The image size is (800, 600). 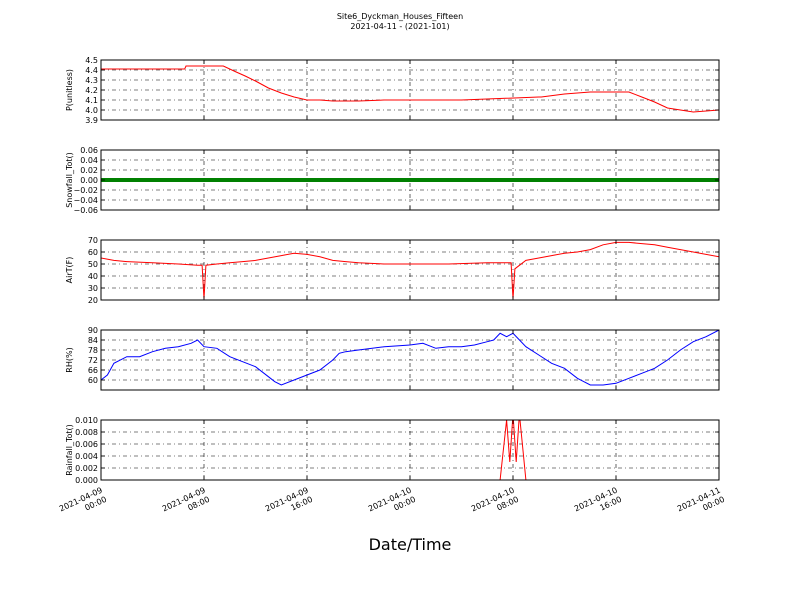 I want to click on y-tick-label: 72, so click(x=93, y=360).